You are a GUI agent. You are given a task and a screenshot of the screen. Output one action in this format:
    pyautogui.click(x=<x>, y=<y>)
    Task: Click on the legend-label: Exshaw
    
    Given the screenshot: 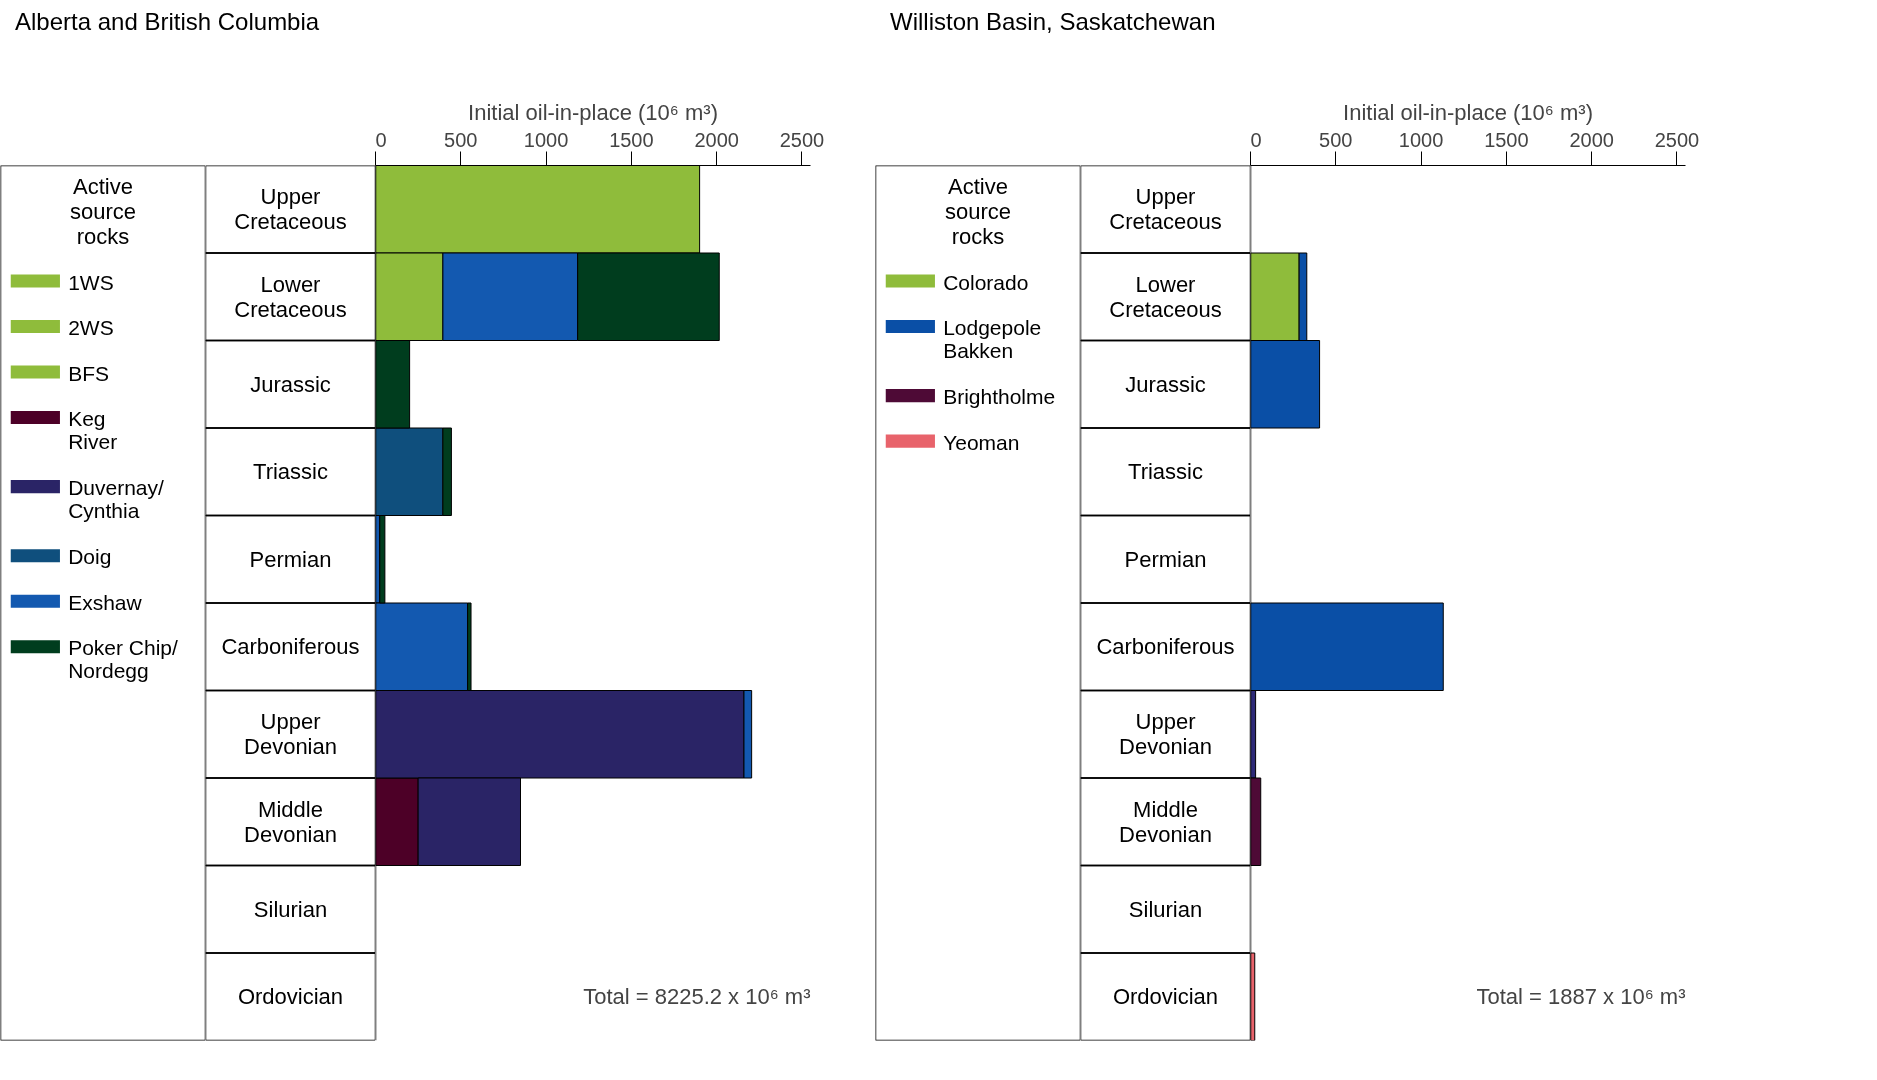 What is the action you would take?
    pyautogui.click(x=105, y=602)
    